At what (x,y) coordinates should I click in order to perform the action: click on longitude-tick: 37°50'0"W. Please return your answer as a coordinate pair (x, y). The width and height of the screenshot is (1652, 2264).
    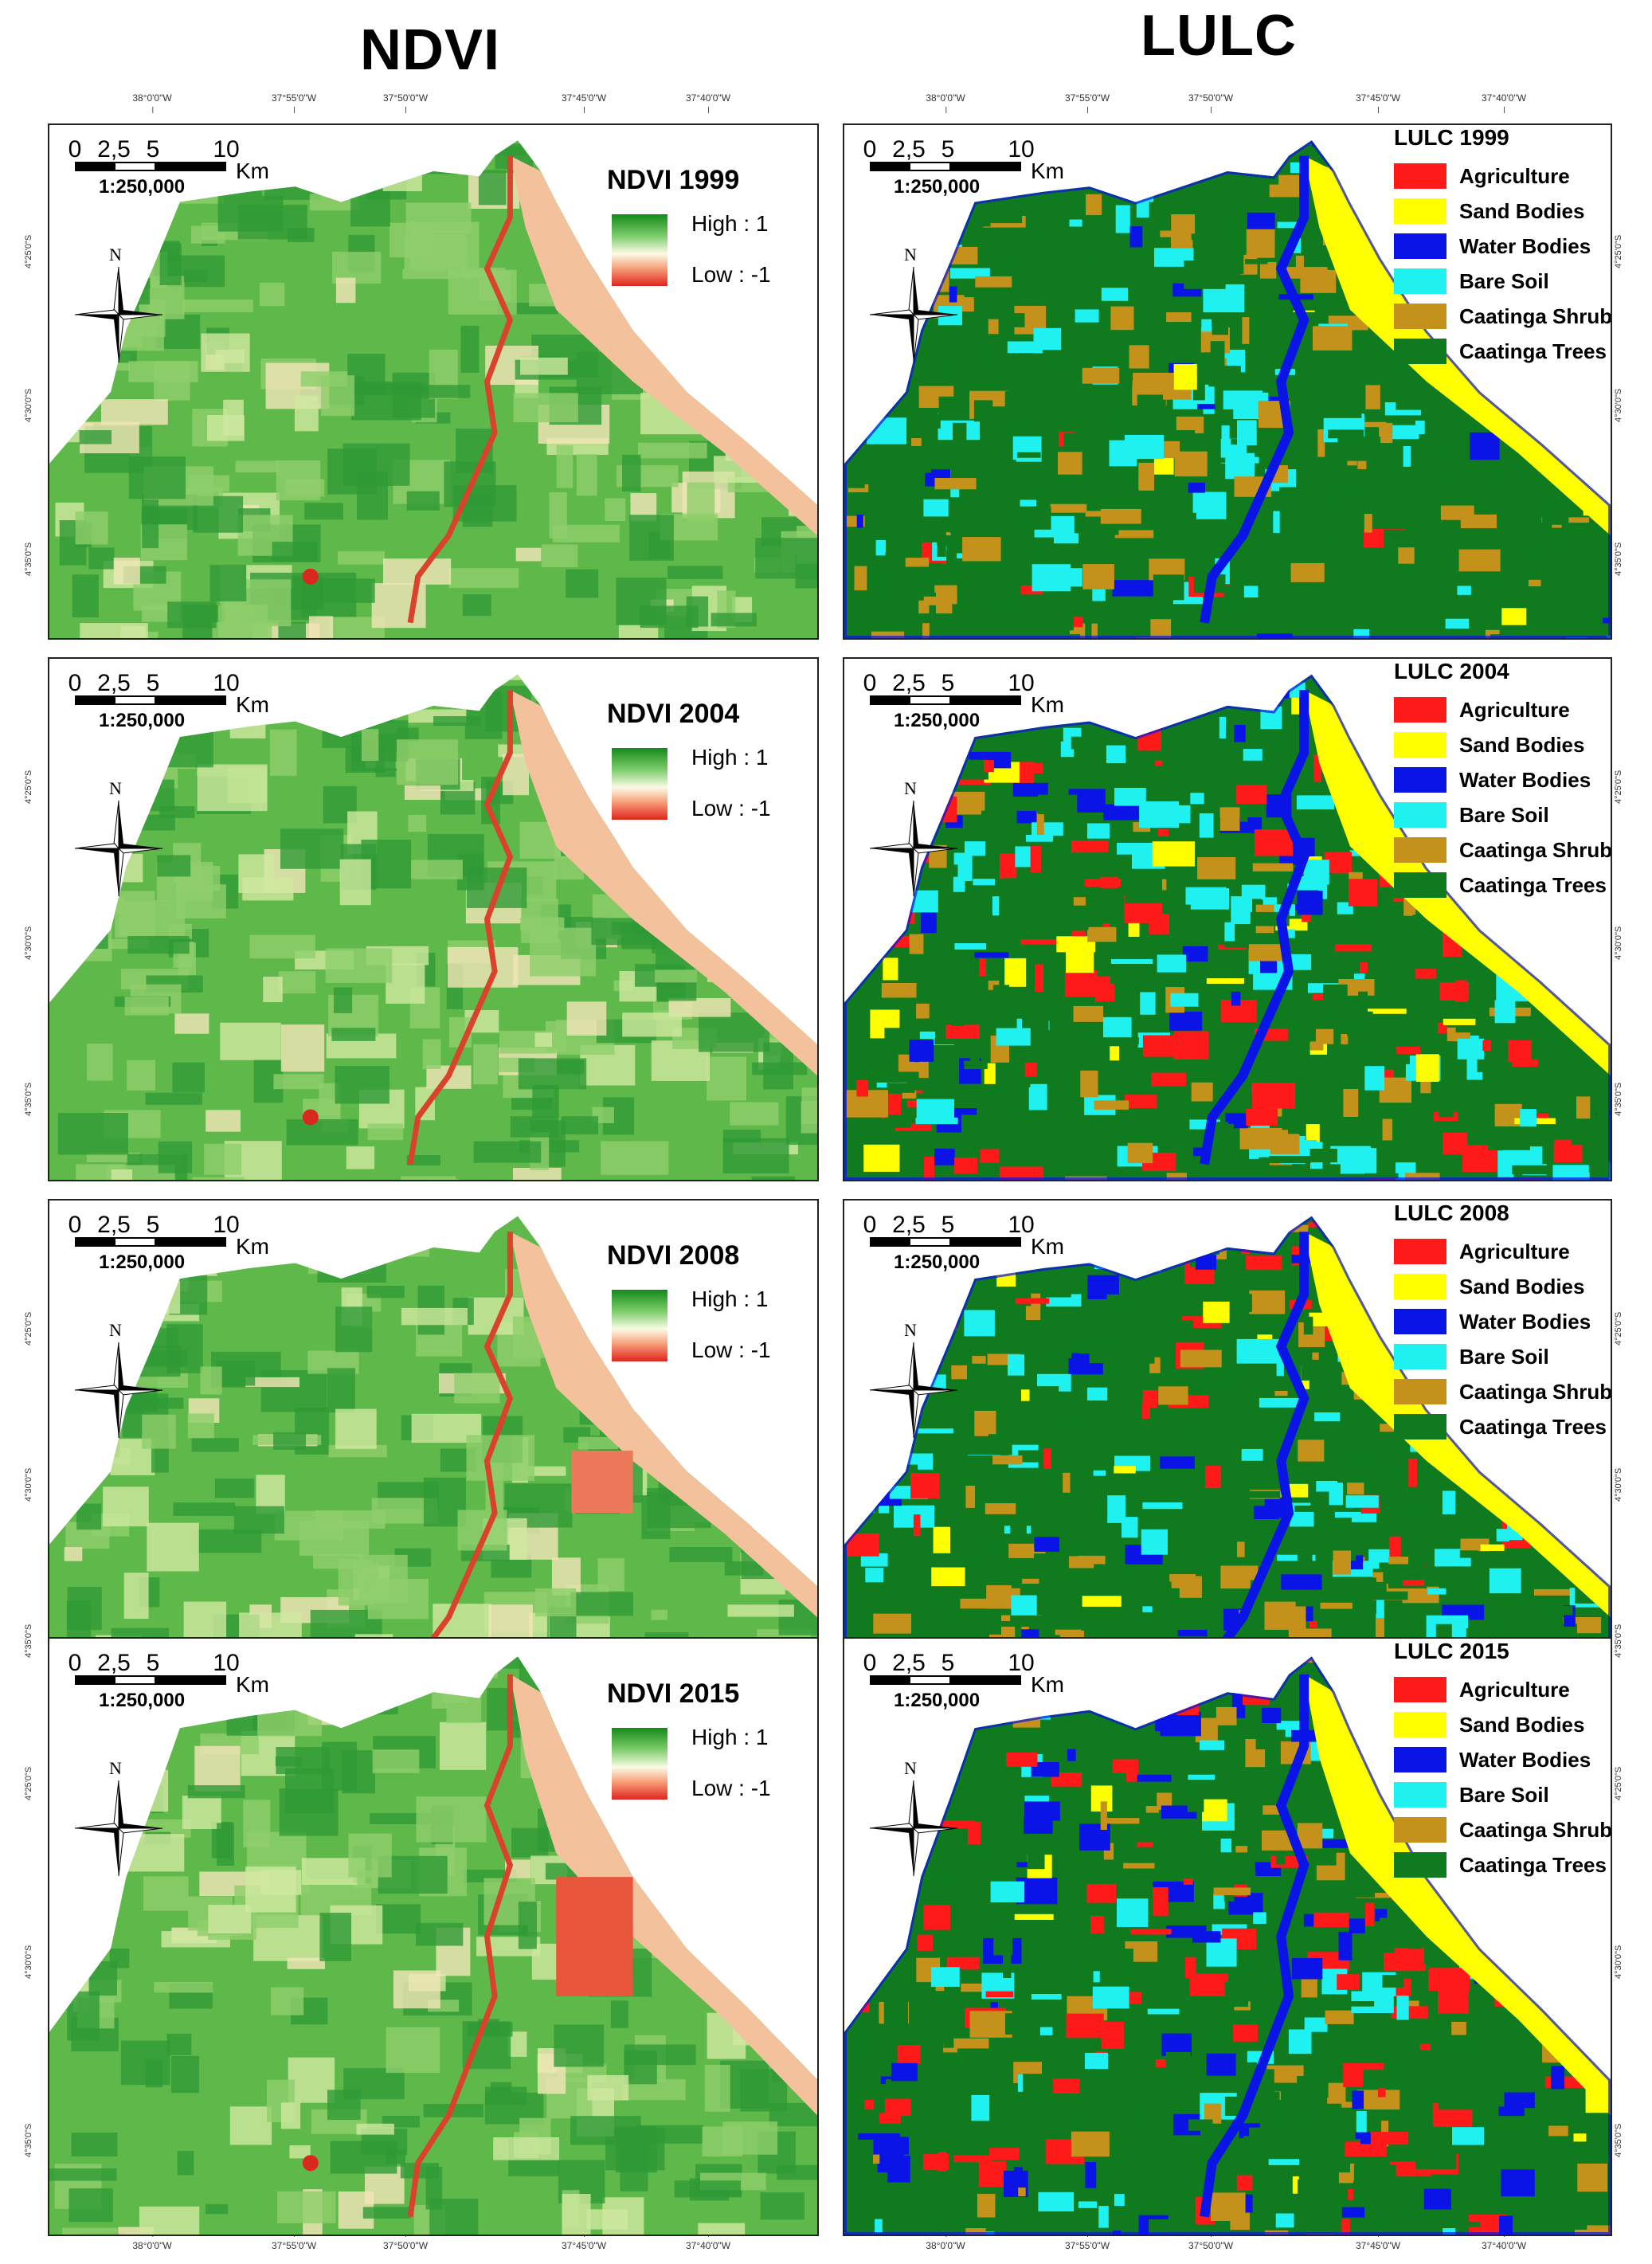
    Looking at the image, I should click on (1210, 98).